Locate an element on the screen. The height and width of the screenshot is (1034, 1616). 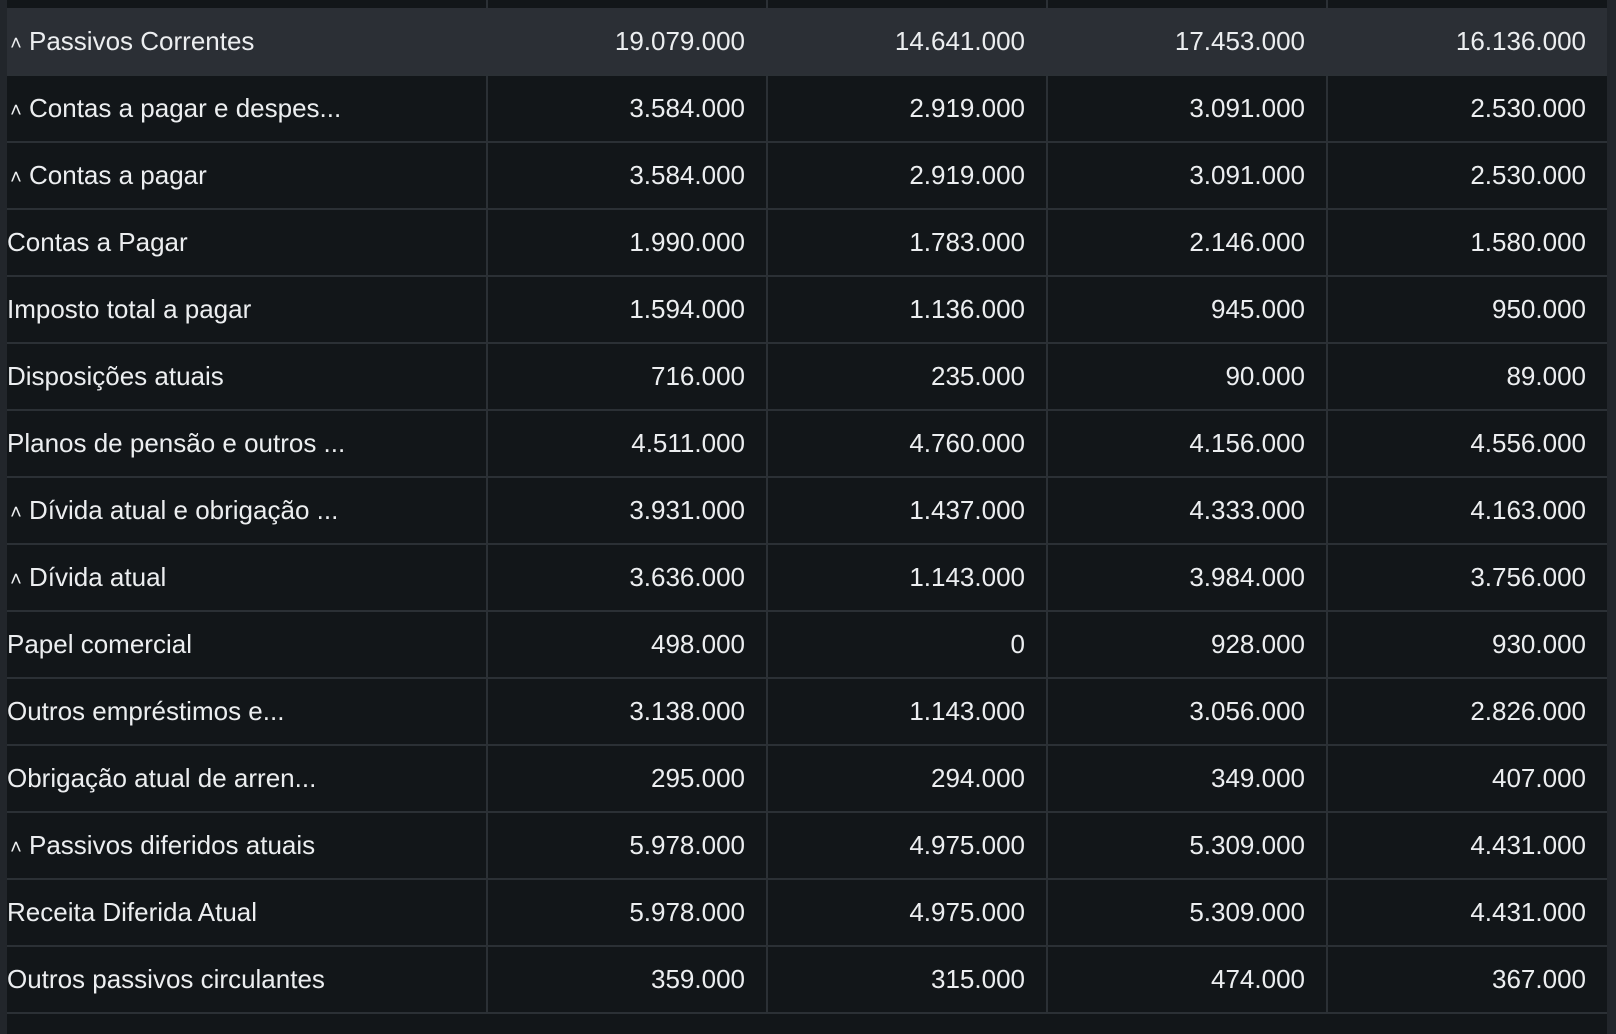
value-cell: 4.511.000 is located at coordinates (627, 444).